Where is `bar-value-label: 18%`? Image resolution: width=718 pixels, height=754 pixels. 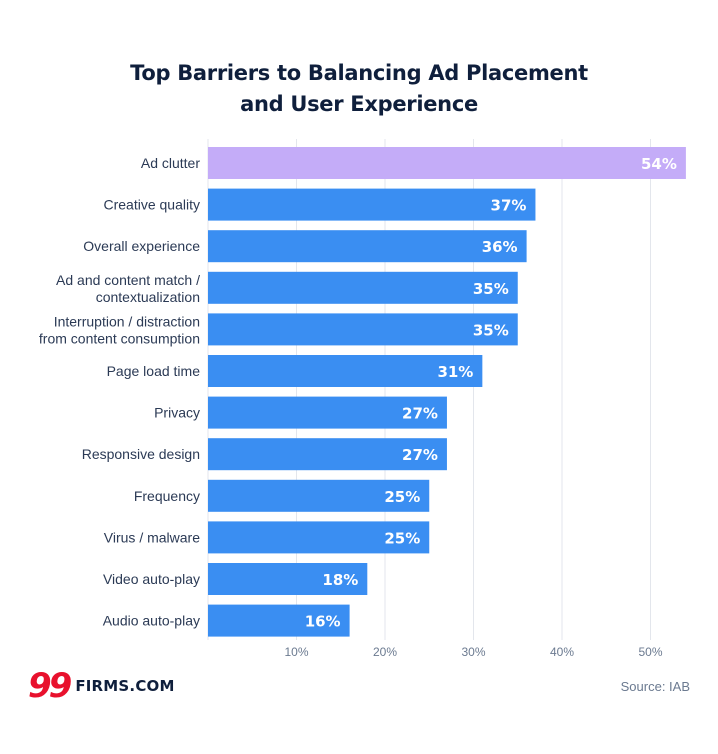 bar-value-label: 18% is located at coordinates (340, 580).